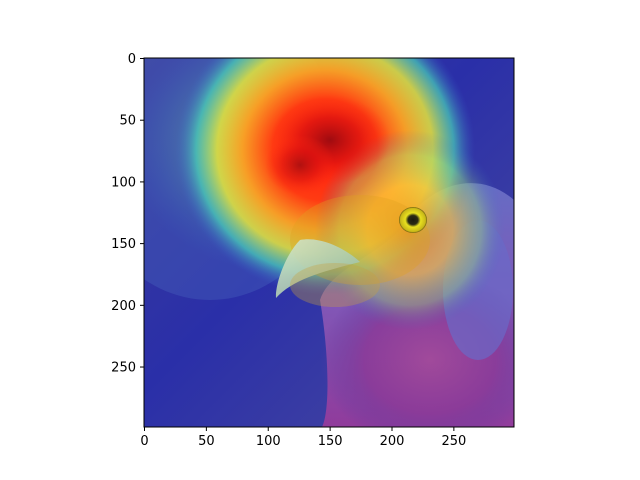 The image size is (640, 480). Describe the element at coordinates (123, 306) in the screenshot. I see `y-tick-label: 200` at that location.